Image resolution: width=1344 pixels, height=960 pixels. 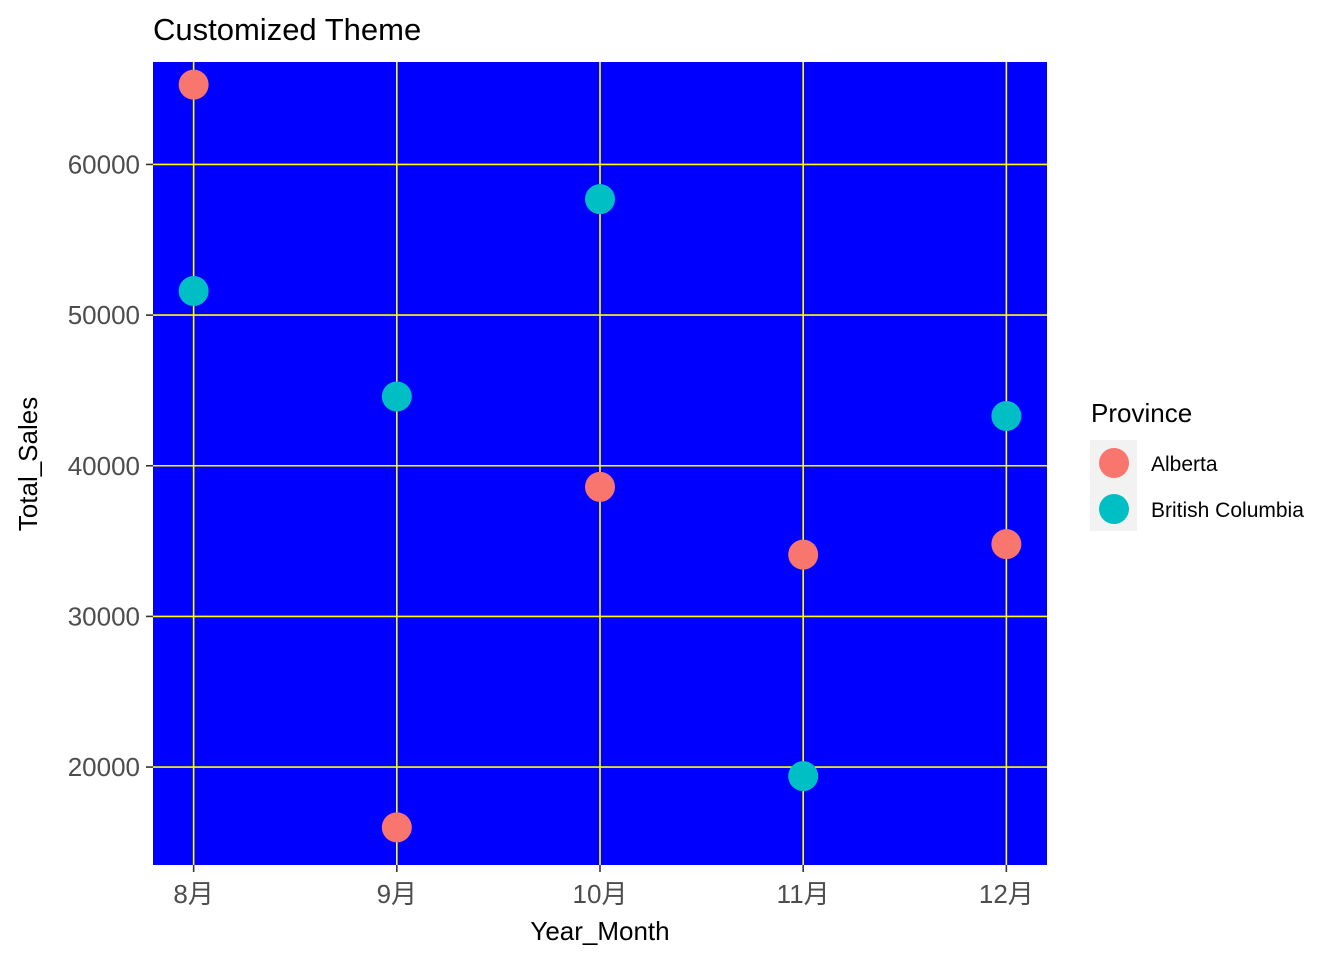 I want to click on y-tick-label: 20000, so click(x=104, y=767).